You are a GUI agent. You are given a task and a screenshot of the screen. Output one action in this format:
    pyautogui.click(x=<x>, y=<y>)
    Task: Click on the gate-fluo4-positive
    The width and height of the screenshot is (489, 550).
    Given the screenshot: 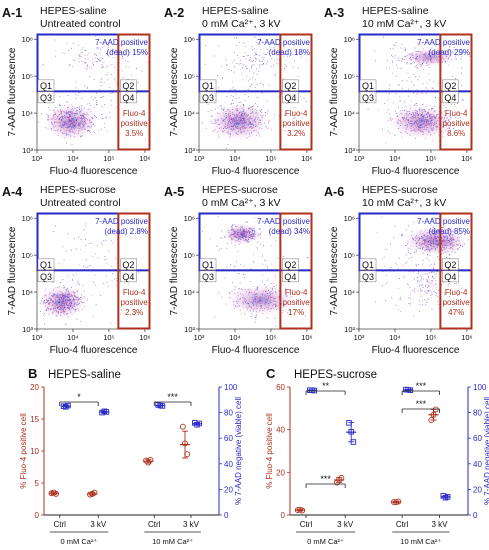 What is the action you would take?
    pyautogui.click(x=296, y=92)
    